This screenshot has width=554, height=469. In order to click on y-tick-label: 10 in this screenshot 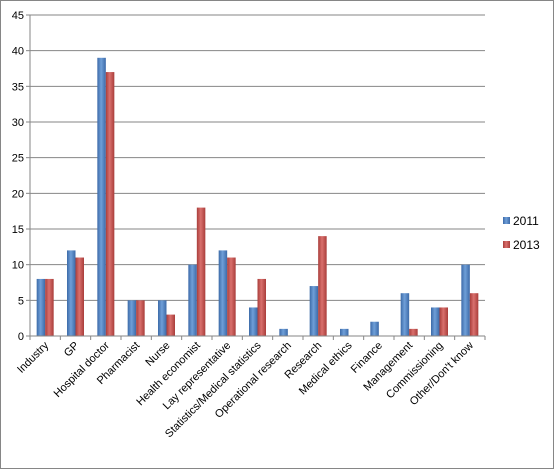, I will do `click(18, 266)`.